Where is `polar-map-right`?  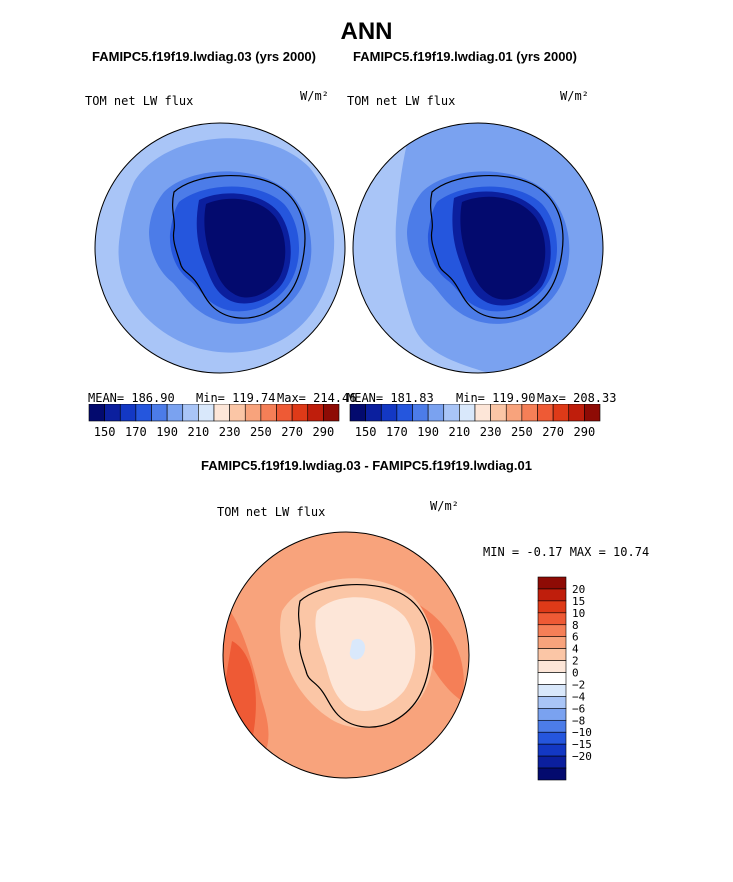
polar-map-right is located at coordinates (478, 248).